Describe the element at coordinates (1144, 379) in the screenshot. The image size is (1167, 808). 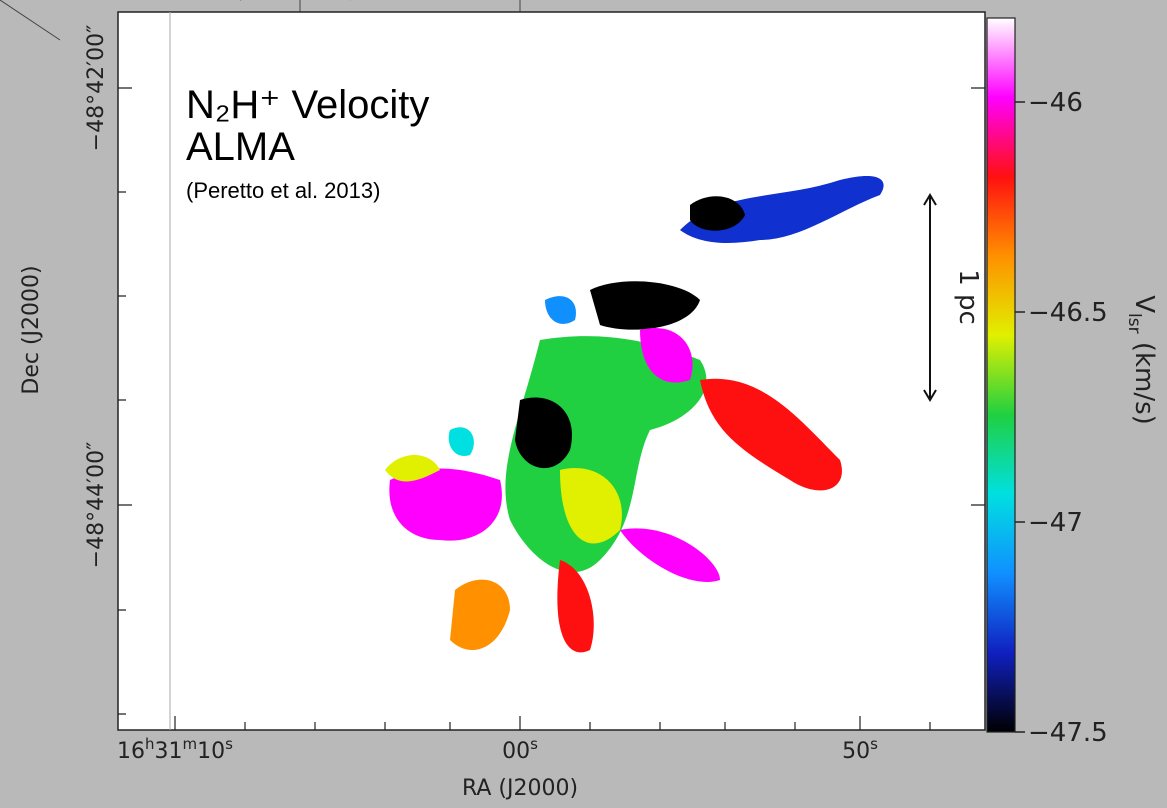
I see `label-part: (km/s)` at that location.